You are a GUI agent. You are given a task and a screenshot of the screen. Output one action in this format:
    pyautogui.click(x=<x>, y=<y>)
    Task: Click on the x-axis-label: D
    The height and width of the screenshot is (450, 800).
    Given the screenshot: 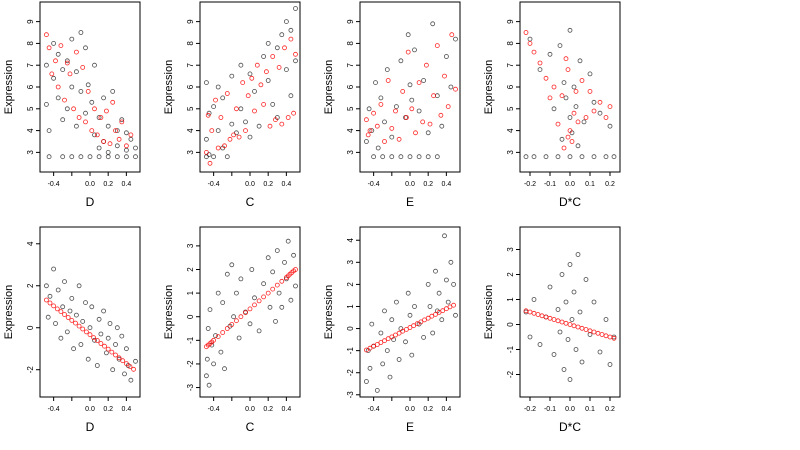 What is the action you would take?
    pyautogui.click(x=90, y=202)
    